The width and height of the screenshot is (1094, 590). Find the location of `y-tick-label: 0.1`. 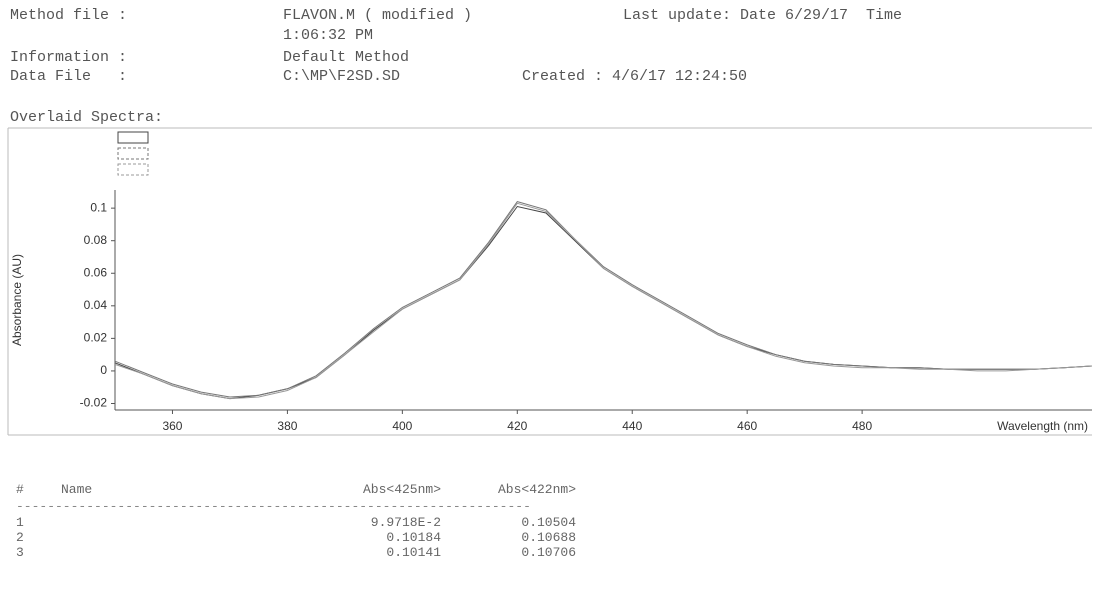

y-tick-label: 0.1 is located at coordinates (98, 207).